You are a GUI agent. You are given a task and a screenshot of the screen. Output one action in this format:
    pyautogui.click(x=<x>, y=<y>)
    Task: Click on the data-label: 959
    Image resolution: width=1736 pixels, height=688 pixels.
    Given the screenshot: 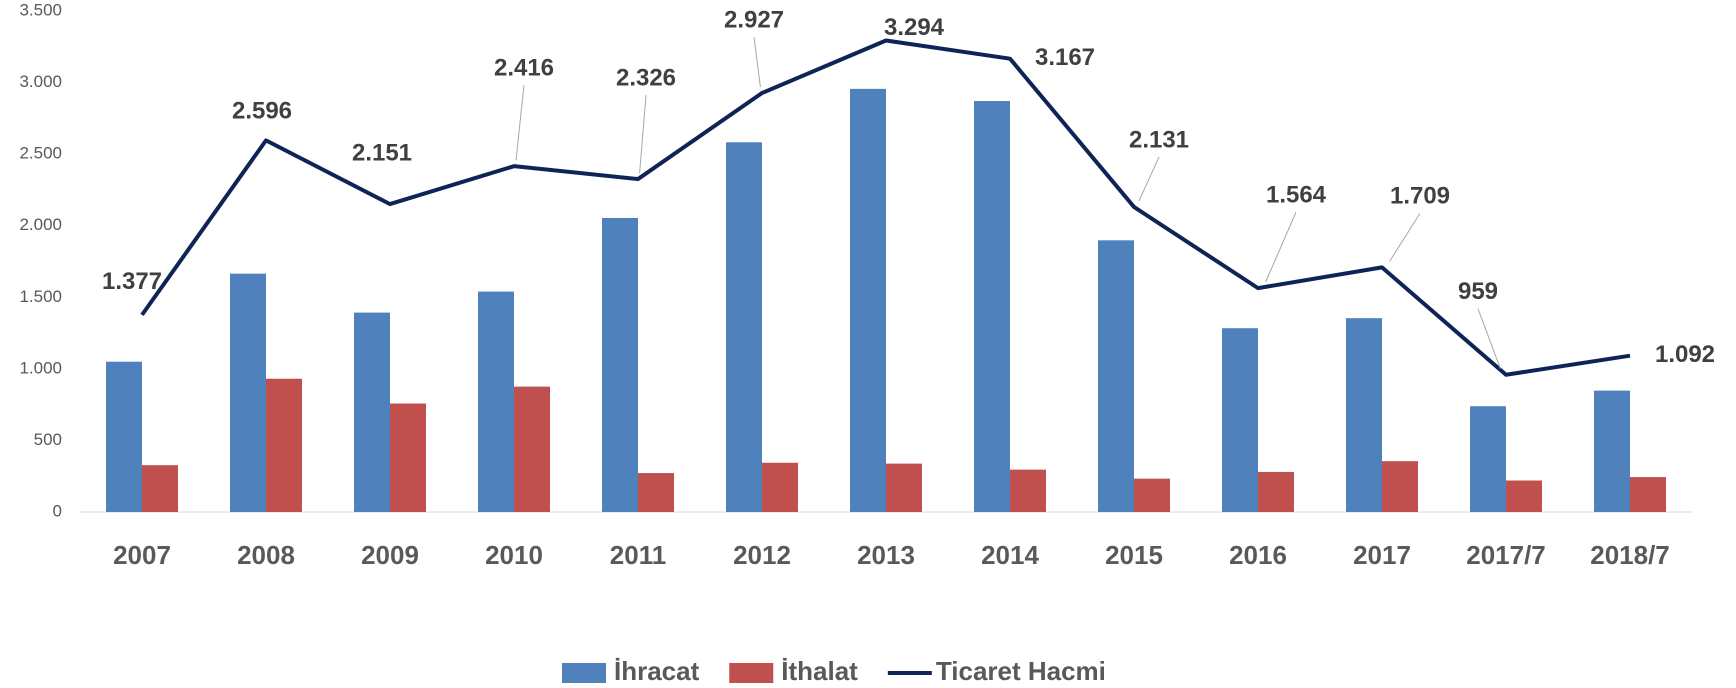 What is the action you would take?
    pyautogui.click(x=1478, y=291)
    